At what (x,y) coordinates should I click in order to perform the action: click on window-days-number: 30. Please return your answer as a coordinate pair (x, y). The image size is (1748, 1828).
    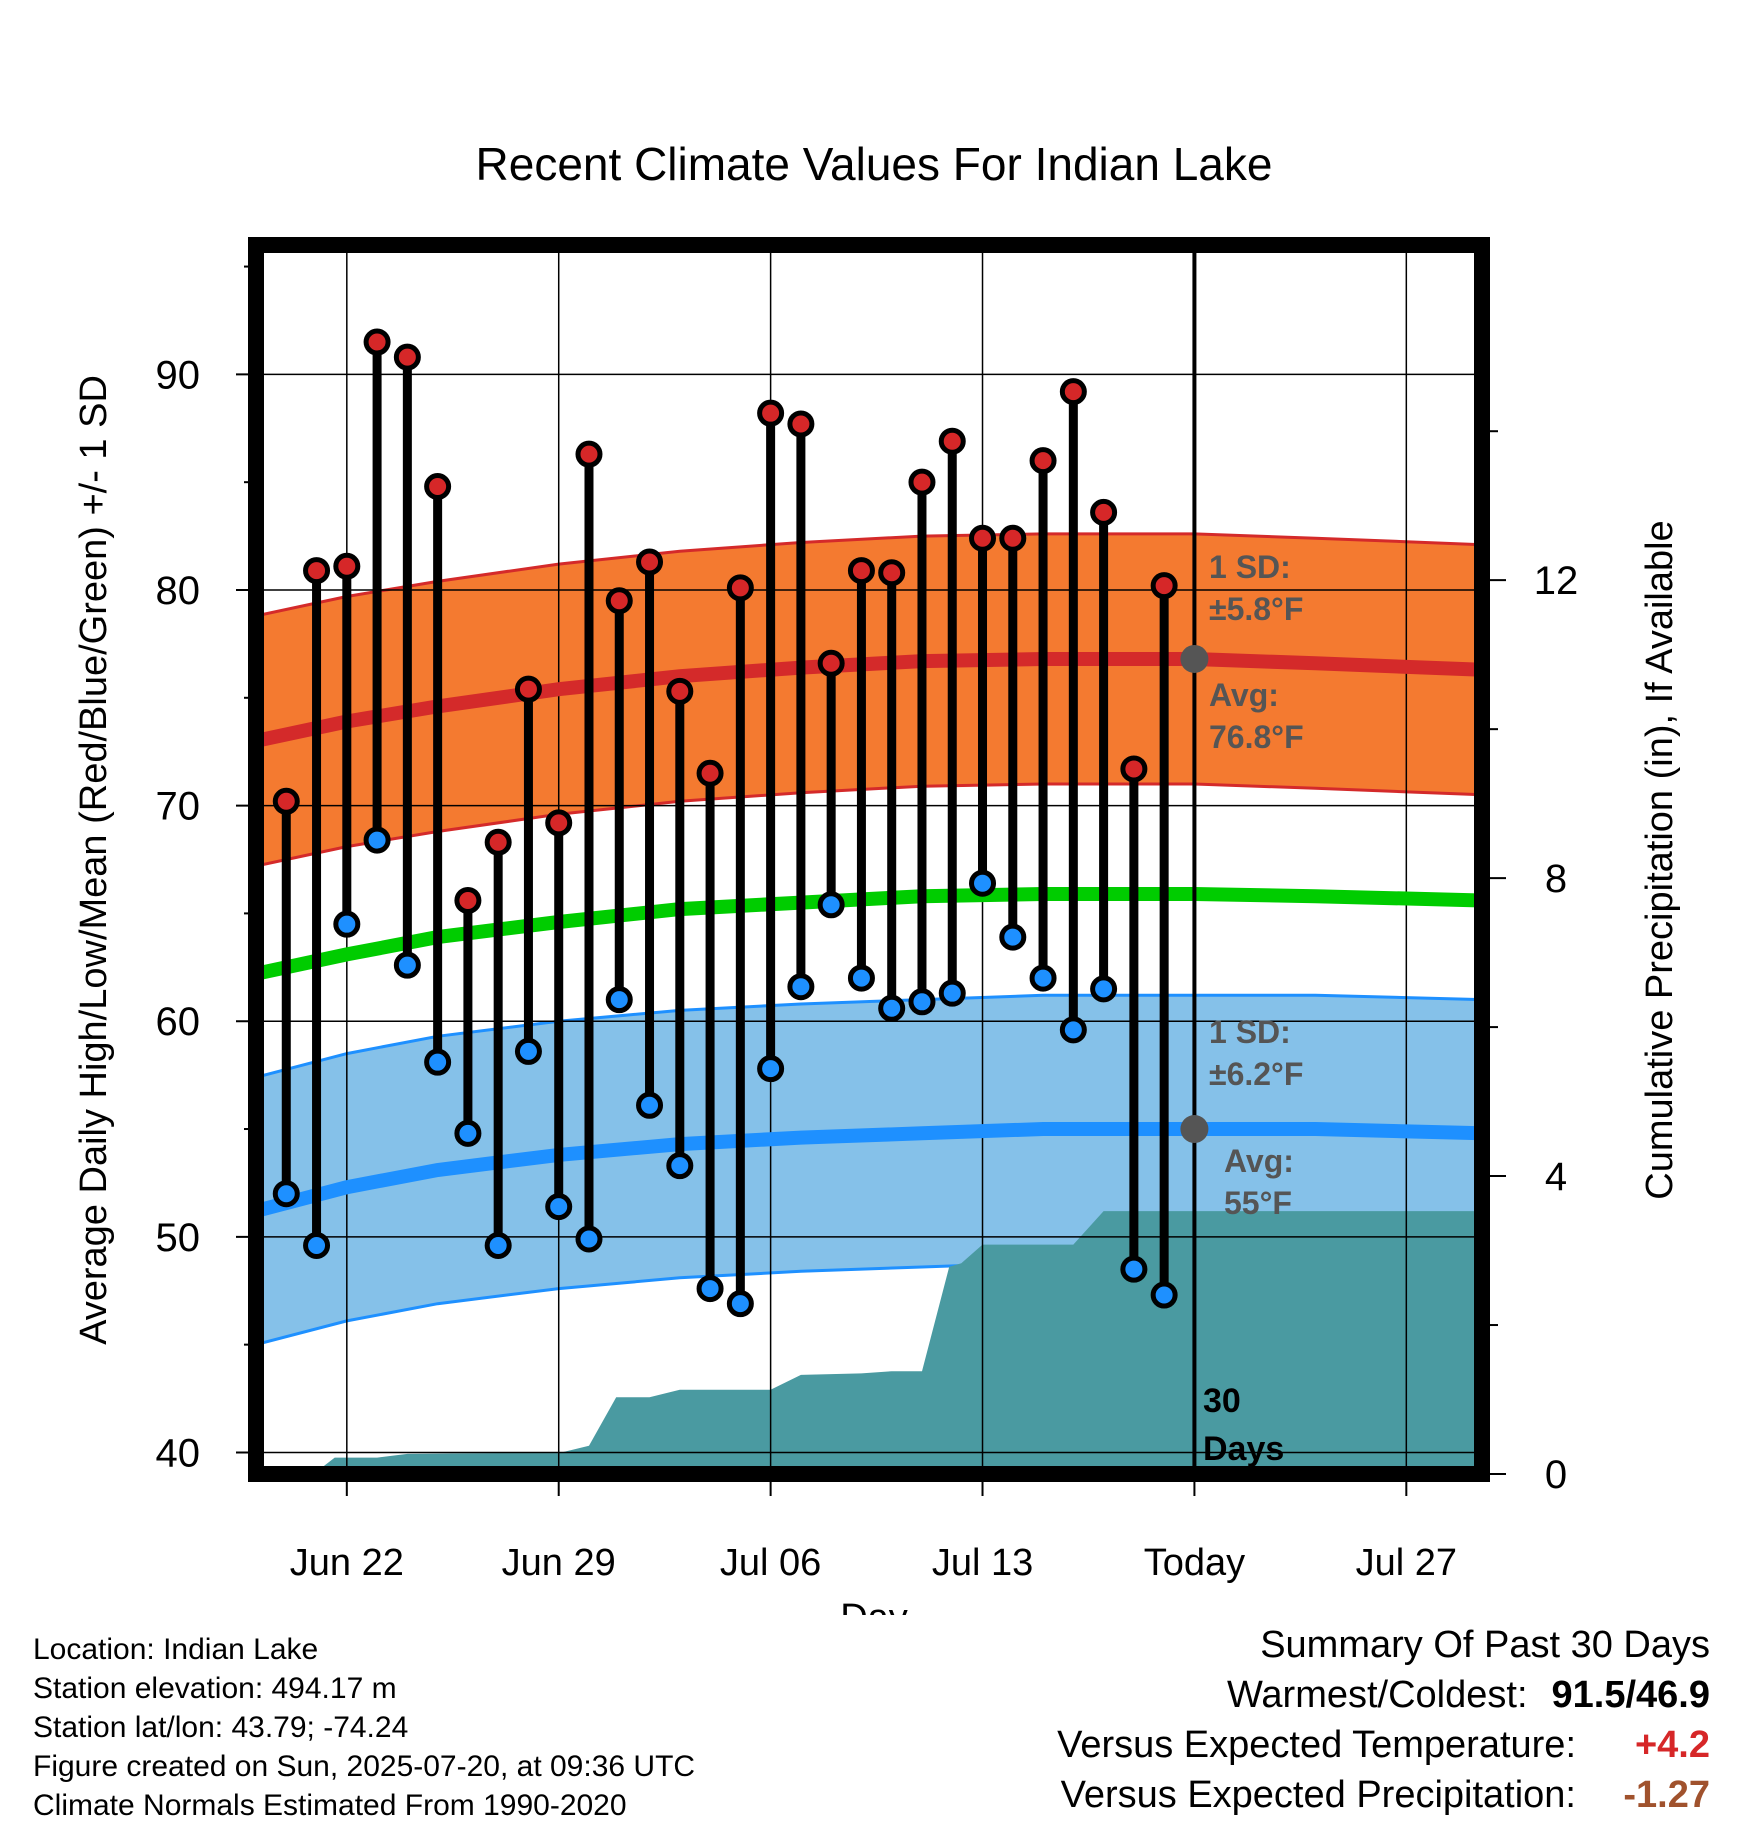
    Looking at the image, I should click on (1222, 1401).